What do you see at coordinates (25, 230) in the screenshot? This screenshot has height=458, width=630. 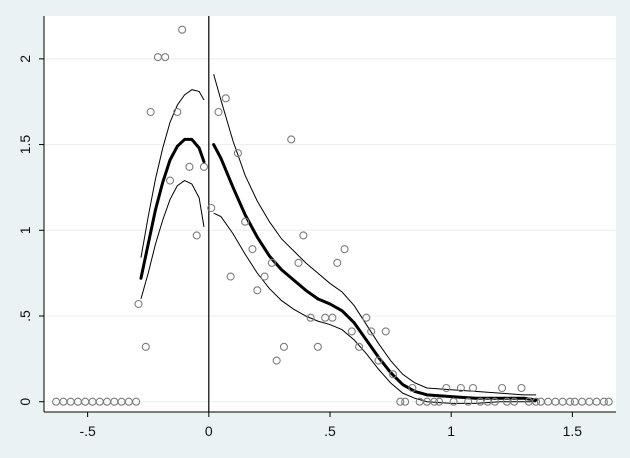 I see `y-tick-label-2: 1` at bounding box center [25, 230].